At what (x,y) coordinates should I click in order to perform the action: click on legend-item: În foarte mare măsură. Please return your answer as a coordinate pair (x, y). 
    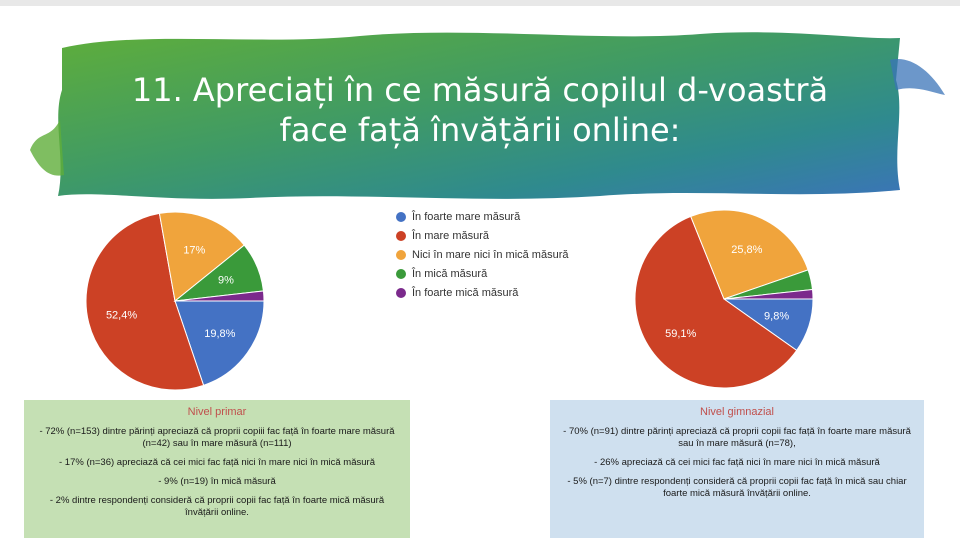
    Looking at the image, I should click on (496, 216).